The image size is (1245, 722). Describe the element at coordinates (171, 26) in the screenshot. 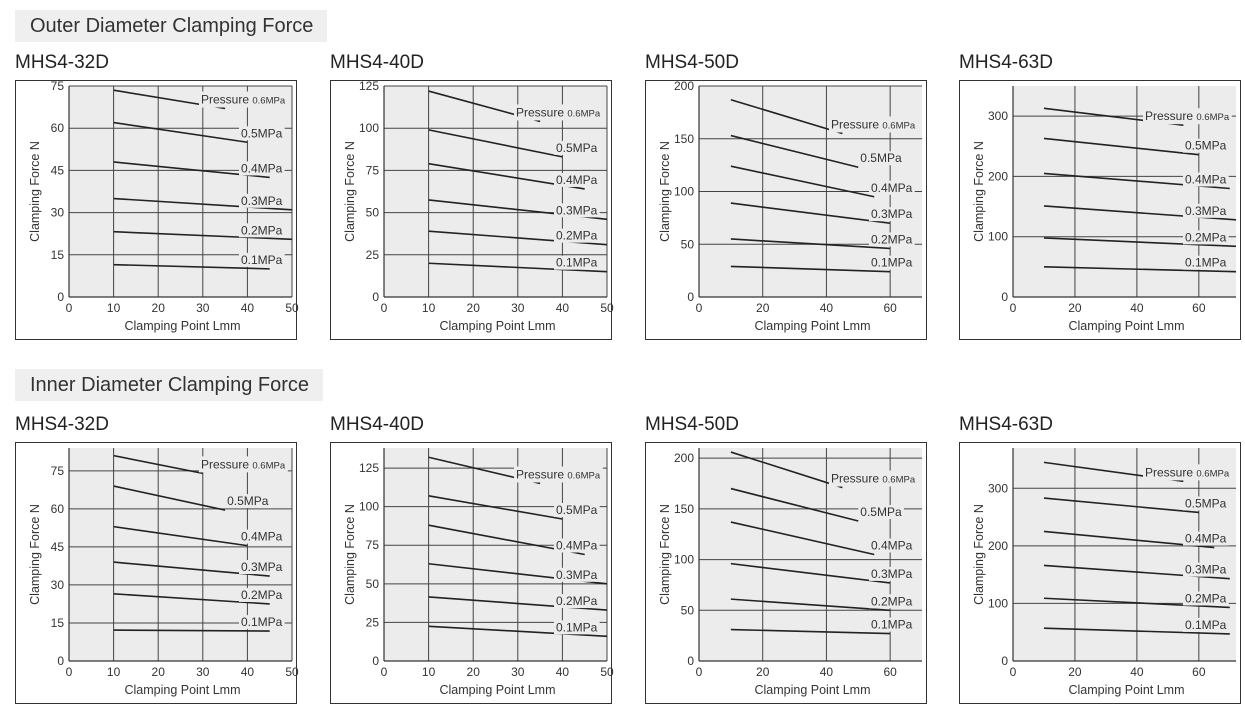

I see `section-title-outer: Outer Diameter Clamping Force` at that location.